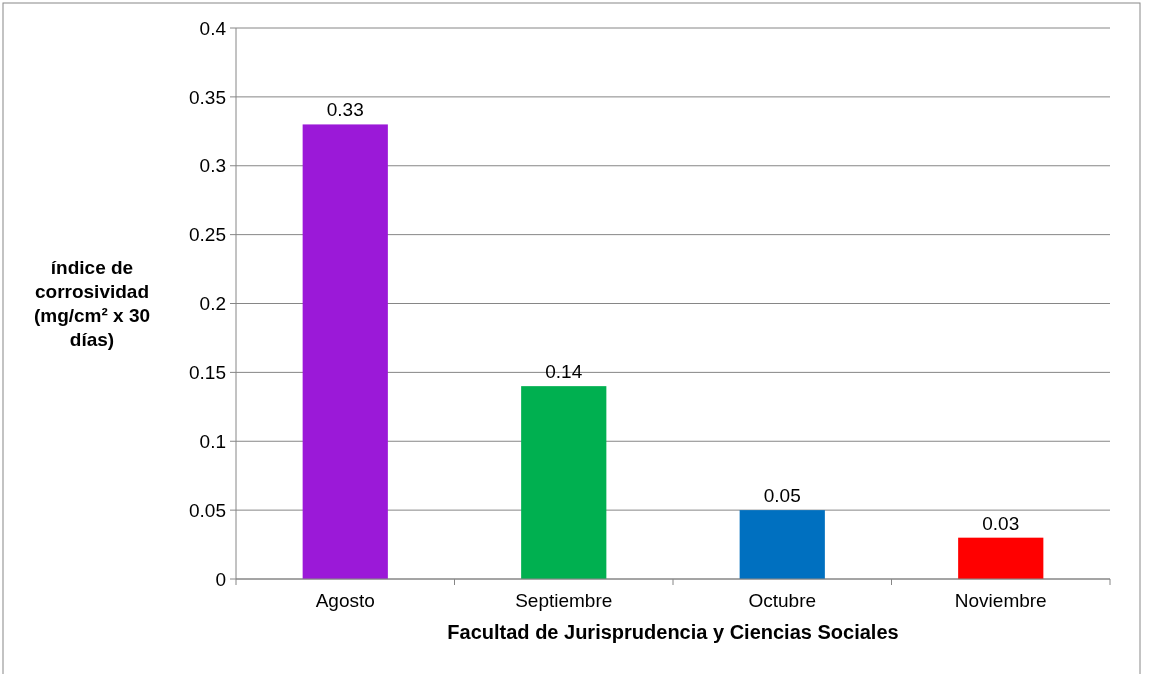 This screenshot has height=674, width=1152. Describe the element at coordinates (92, 304) in the screenshot. I see `y-axis-title: índice de corrosividad (mg/cm² x 30 días)` at that location.